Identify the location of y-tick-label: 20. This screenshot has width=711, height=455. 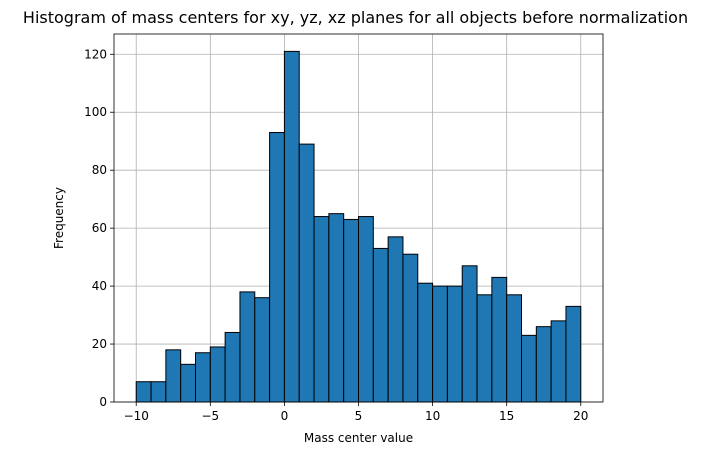
(99, 344).